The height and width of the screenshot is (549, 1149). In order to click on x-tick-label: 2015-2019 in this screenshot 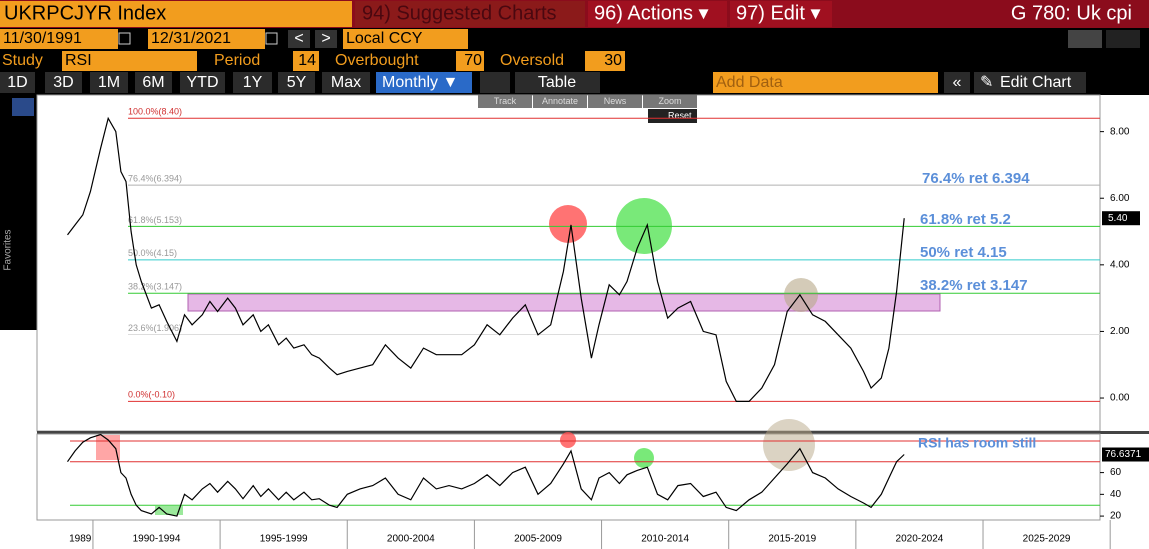, I will do `click(792, 539)`.